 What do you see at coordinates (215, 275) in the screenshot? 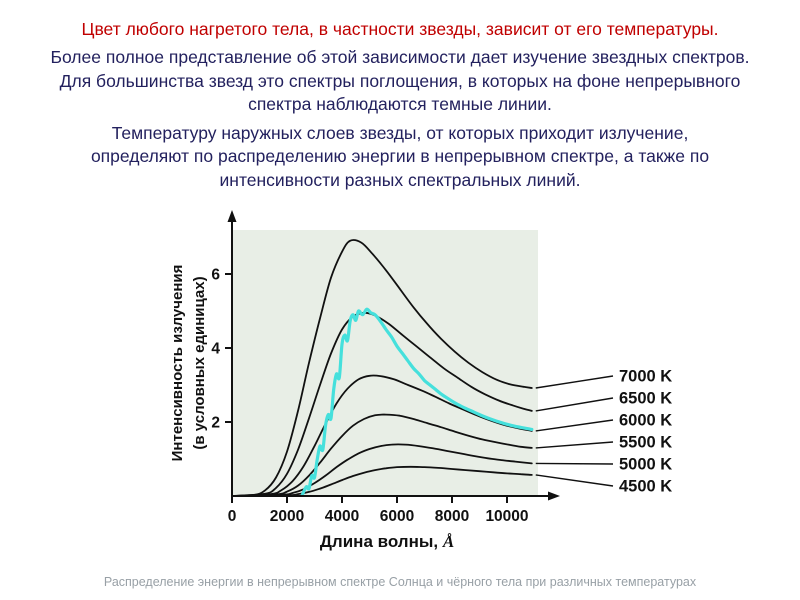
I see `y-tick-label: 6` at bounding box center [215, 275].